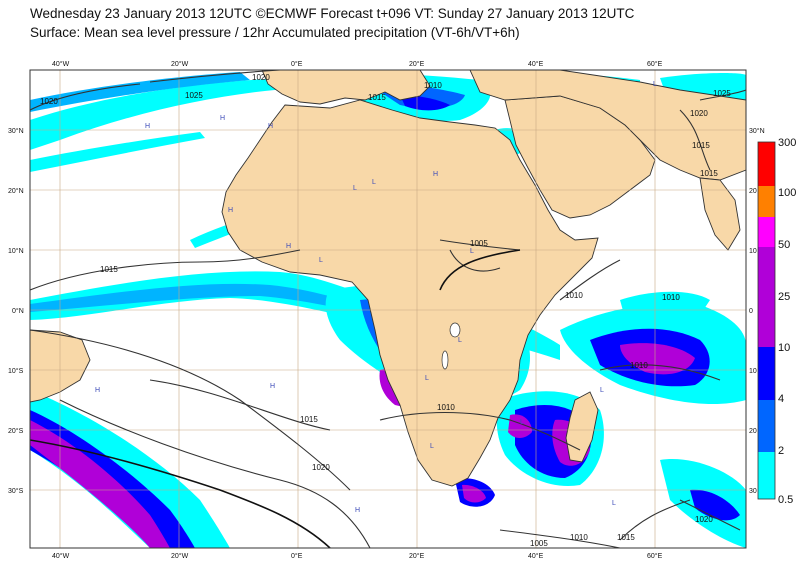 The height and width of the screenshot is (568, 807). I want to click on lat-label: 10°N, so click(16, 251).